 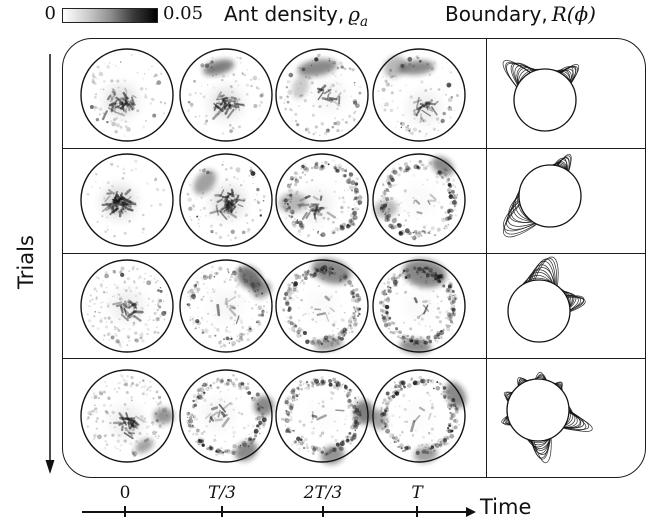 What do you see at coordinates (222, 493) in the screenshot?
I see `time-tick-label-T3: T/3` at bounding box center [222, 493].